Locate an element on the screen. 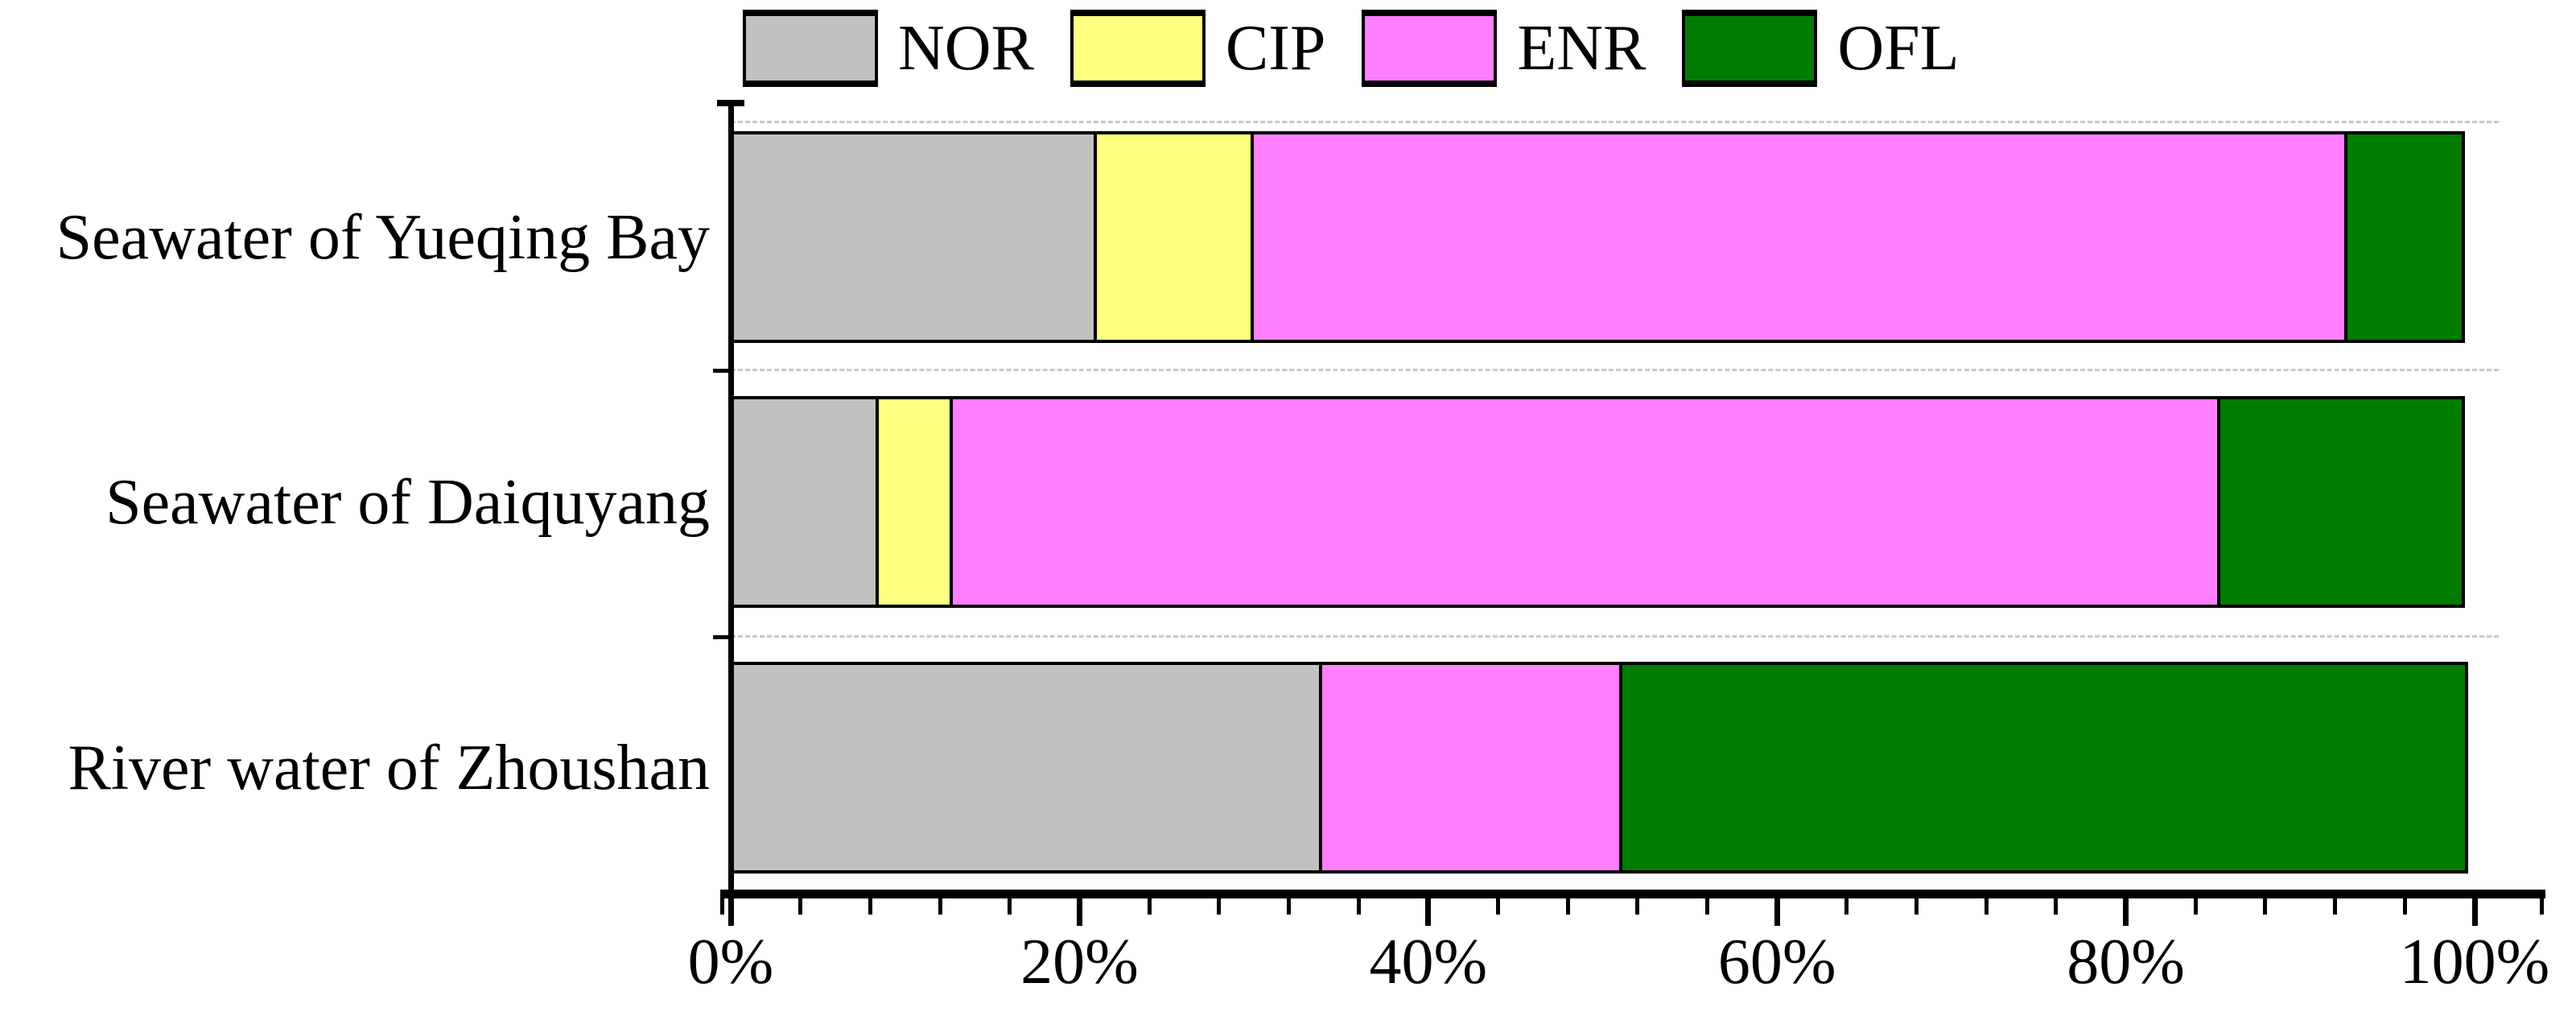  category-label-0: Seawater of Yueqing Bay is located at coordinates (383, 237).